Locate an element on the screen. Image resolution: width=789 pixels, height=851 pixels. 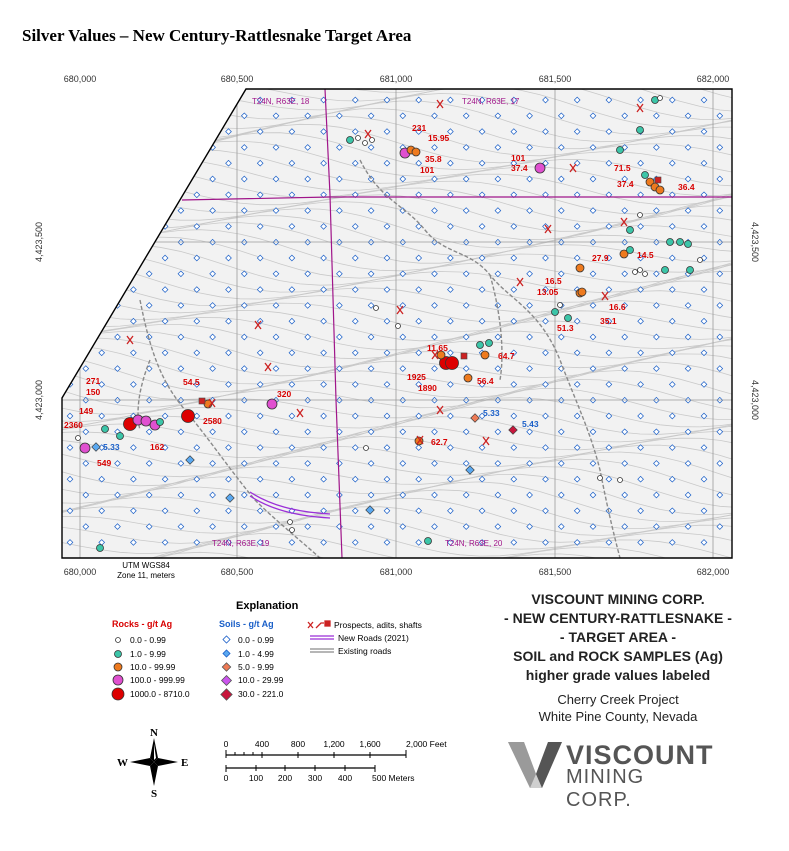
shaft-marker is located at coordinates (202, 401).